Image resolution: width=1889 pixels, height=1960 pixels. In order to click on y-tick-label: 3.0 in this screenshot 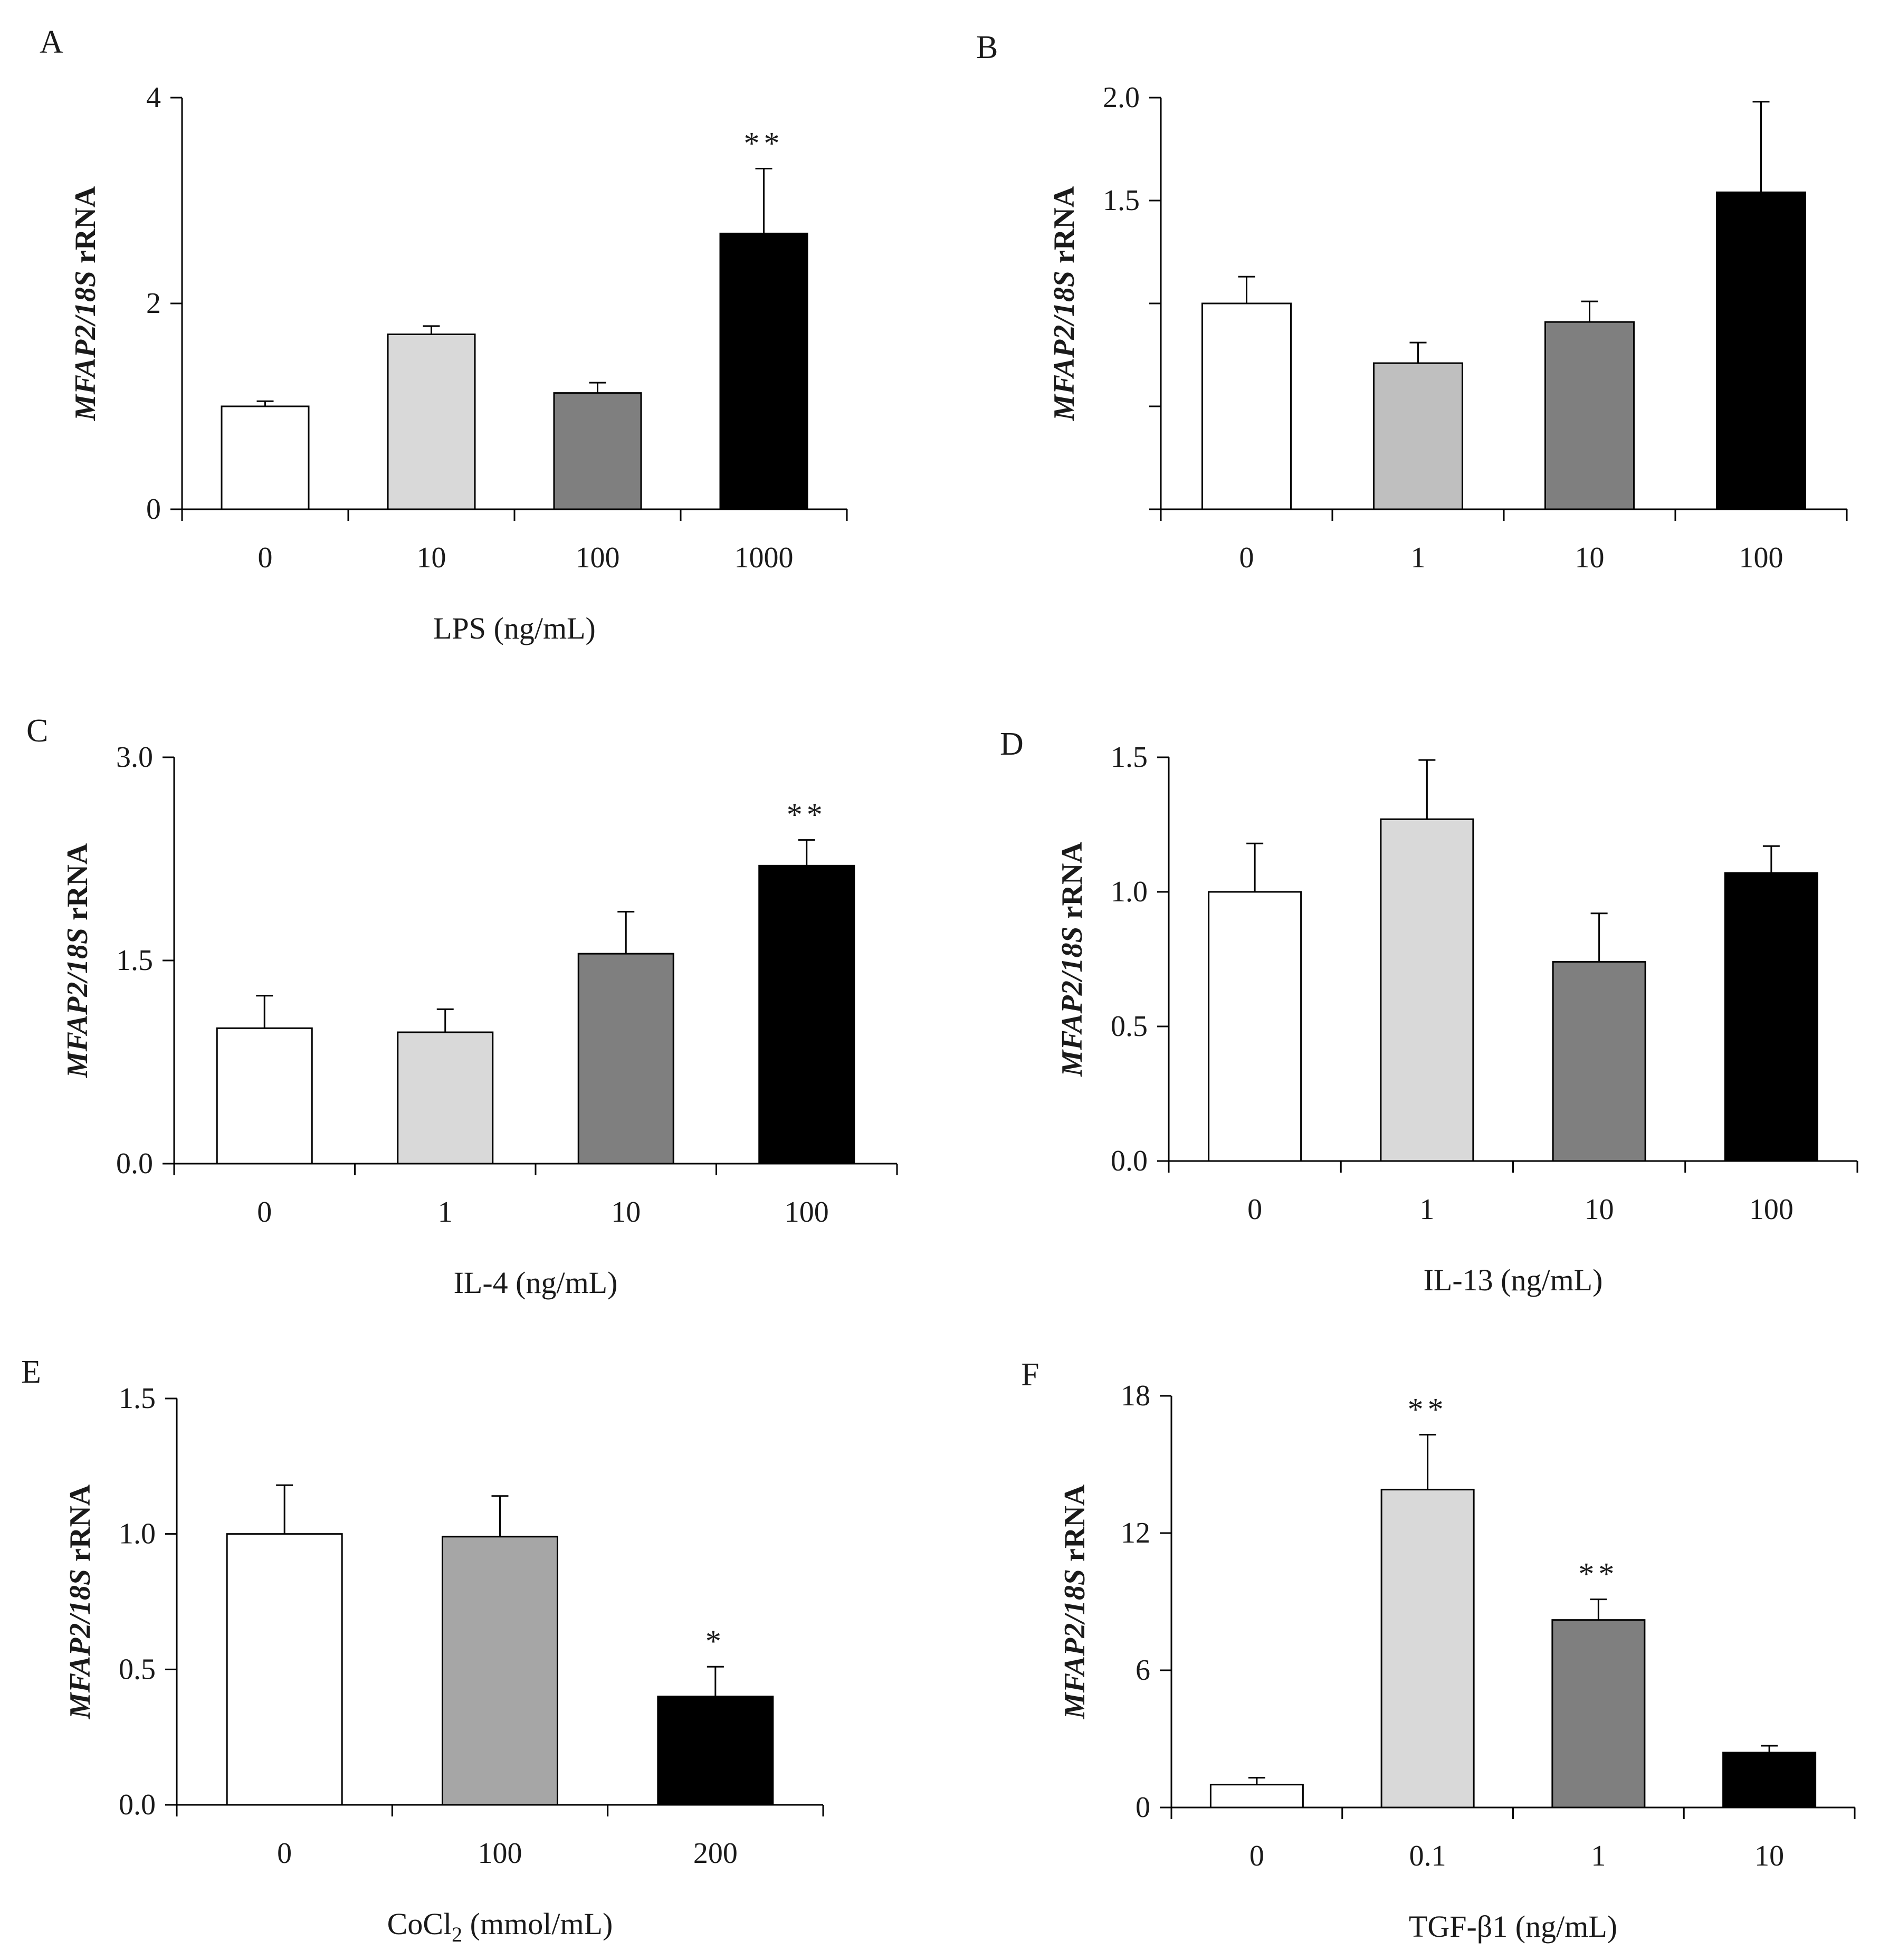, I will do `click(134, 757)`.